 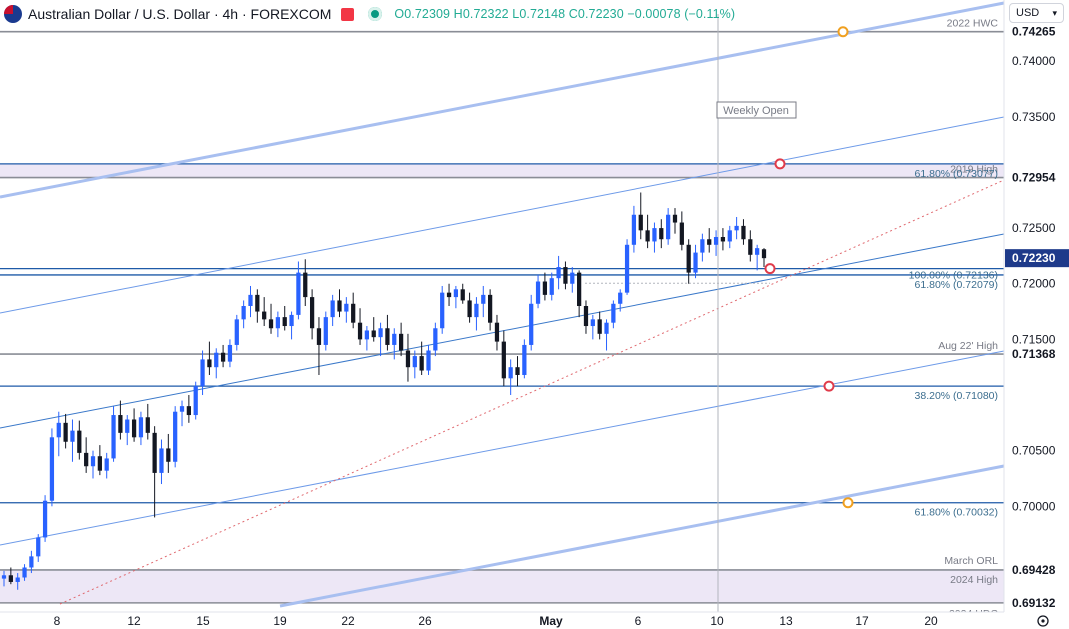 What do you see at coordinates (1034, 258) in the screenshot?
I see `current-price-label: 0.72230` at bounding box center [1034, 258].